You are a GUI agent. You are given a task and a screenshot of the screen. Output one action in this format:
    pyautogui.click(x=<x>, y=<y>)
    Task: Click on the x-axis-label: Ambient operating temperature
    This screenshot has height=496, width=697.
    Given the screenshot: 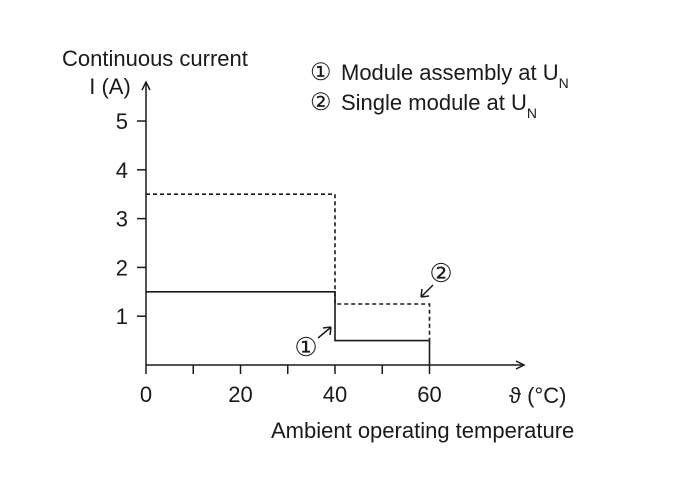 What is the action you would take?
    pyautogui.click(x=422, y=430)
    